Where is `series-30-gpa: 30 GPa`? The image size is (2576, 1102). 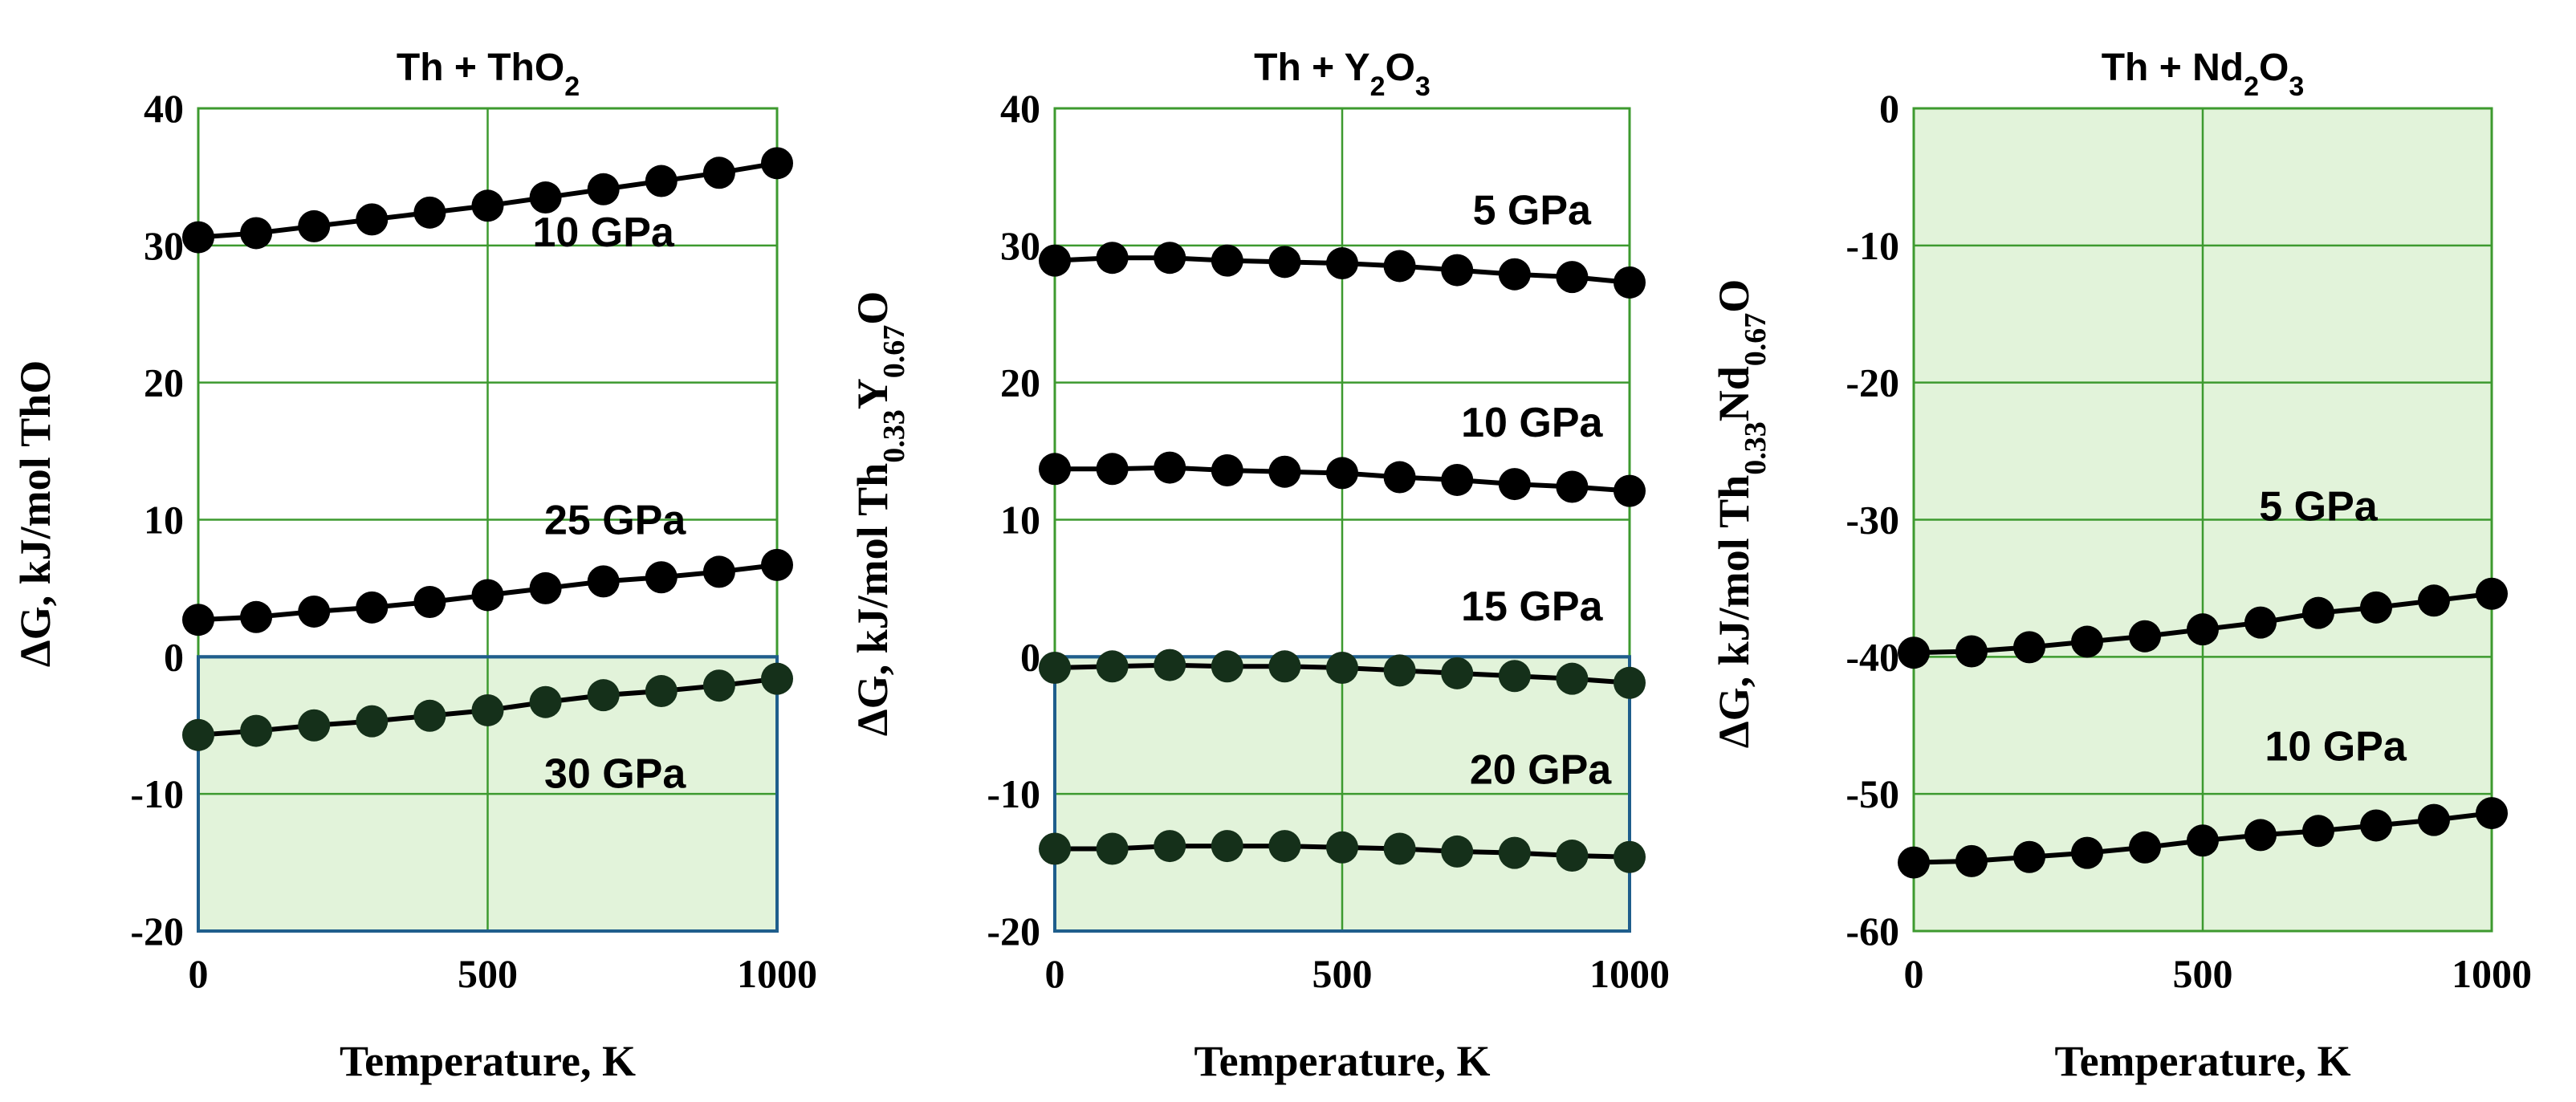
series-30-gpa: 30 GPa is located at coordinates (487, 730).